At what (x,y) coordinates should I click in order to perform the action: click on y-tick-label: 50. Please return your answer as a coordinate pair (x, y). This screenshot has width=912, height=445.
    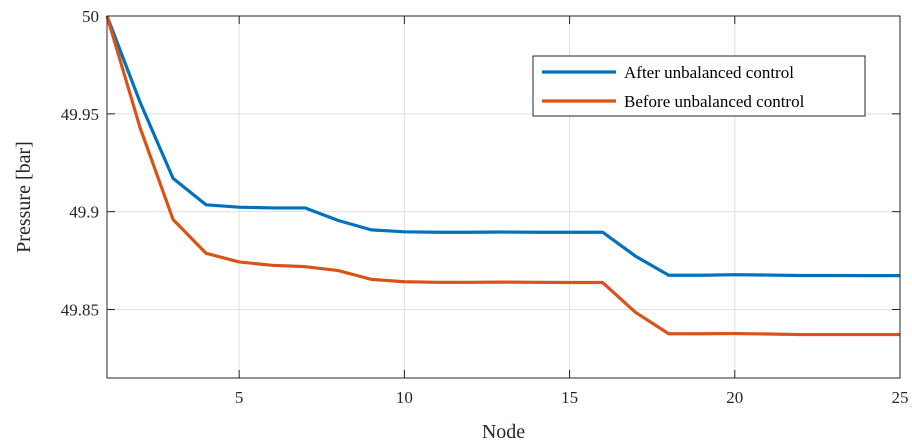
    Looking at the image, I should click on (90, 16).